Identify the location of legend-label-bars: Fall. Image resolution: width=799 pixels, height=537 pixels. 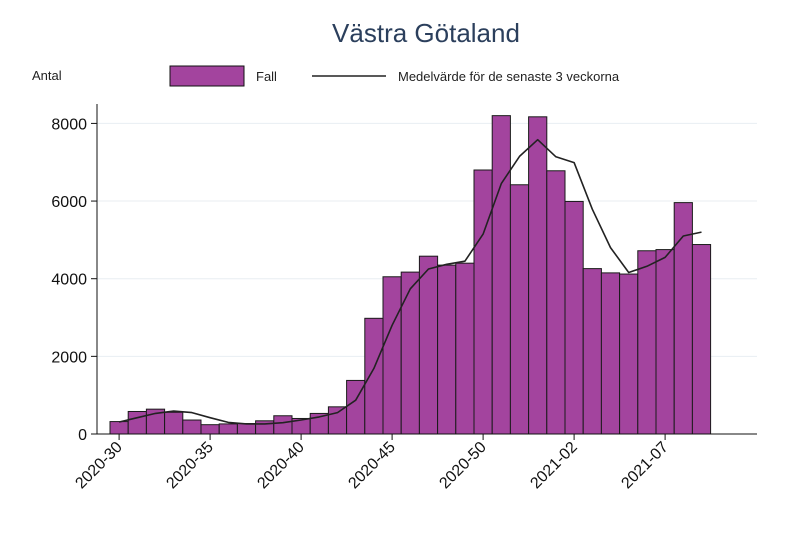
(266, 76).